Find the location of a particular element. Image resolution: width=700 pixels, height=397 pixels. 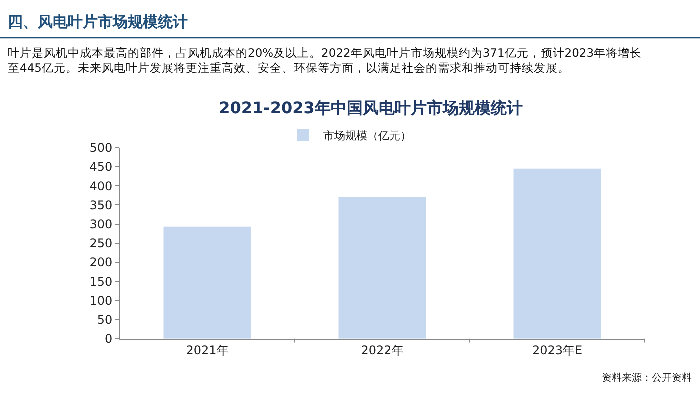

y-tick-label: 400 is located at coordinates (101, 186).